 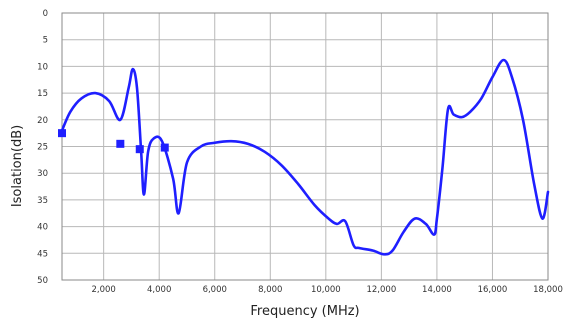 What do you see at coordinates (493, 290) in the screenshot?
I see `x-tick-label: 16,000` at bounding box center [493, 290].